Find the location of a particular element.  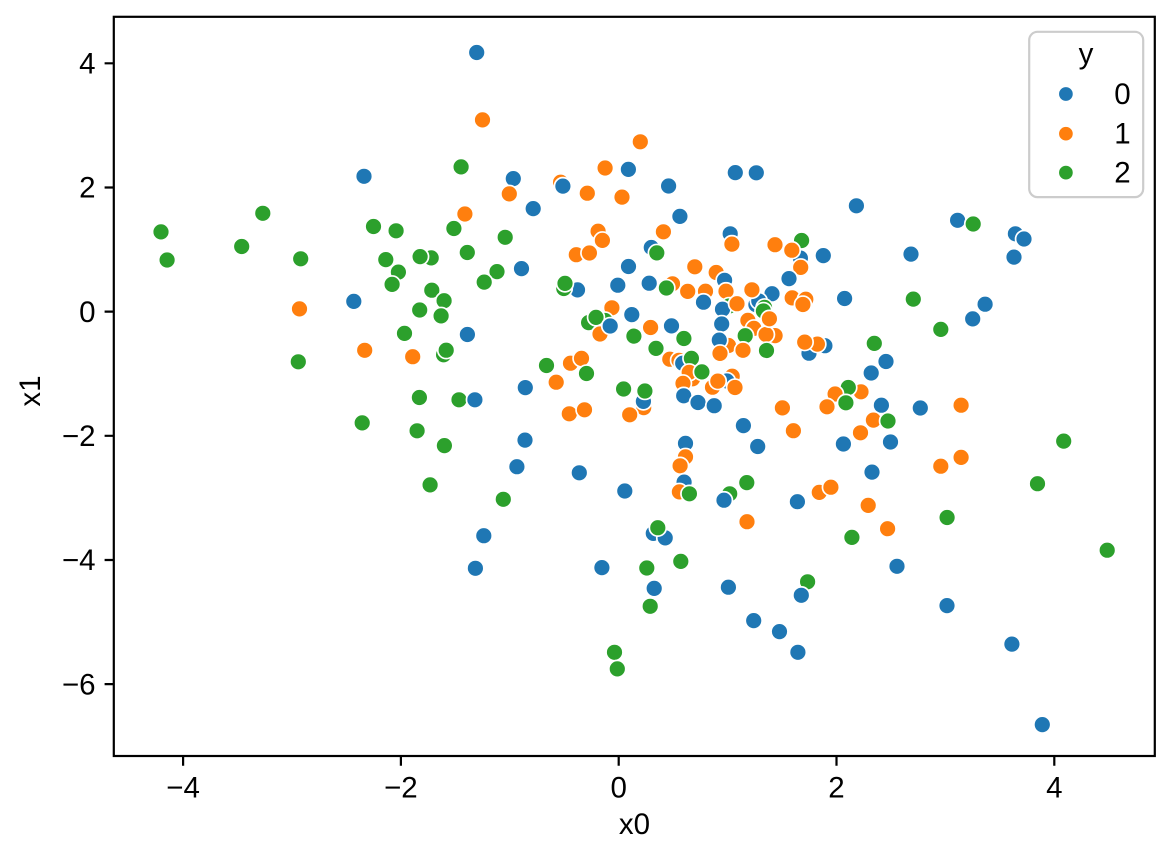

svg-text: −6 is located at coordinates (79, 684).